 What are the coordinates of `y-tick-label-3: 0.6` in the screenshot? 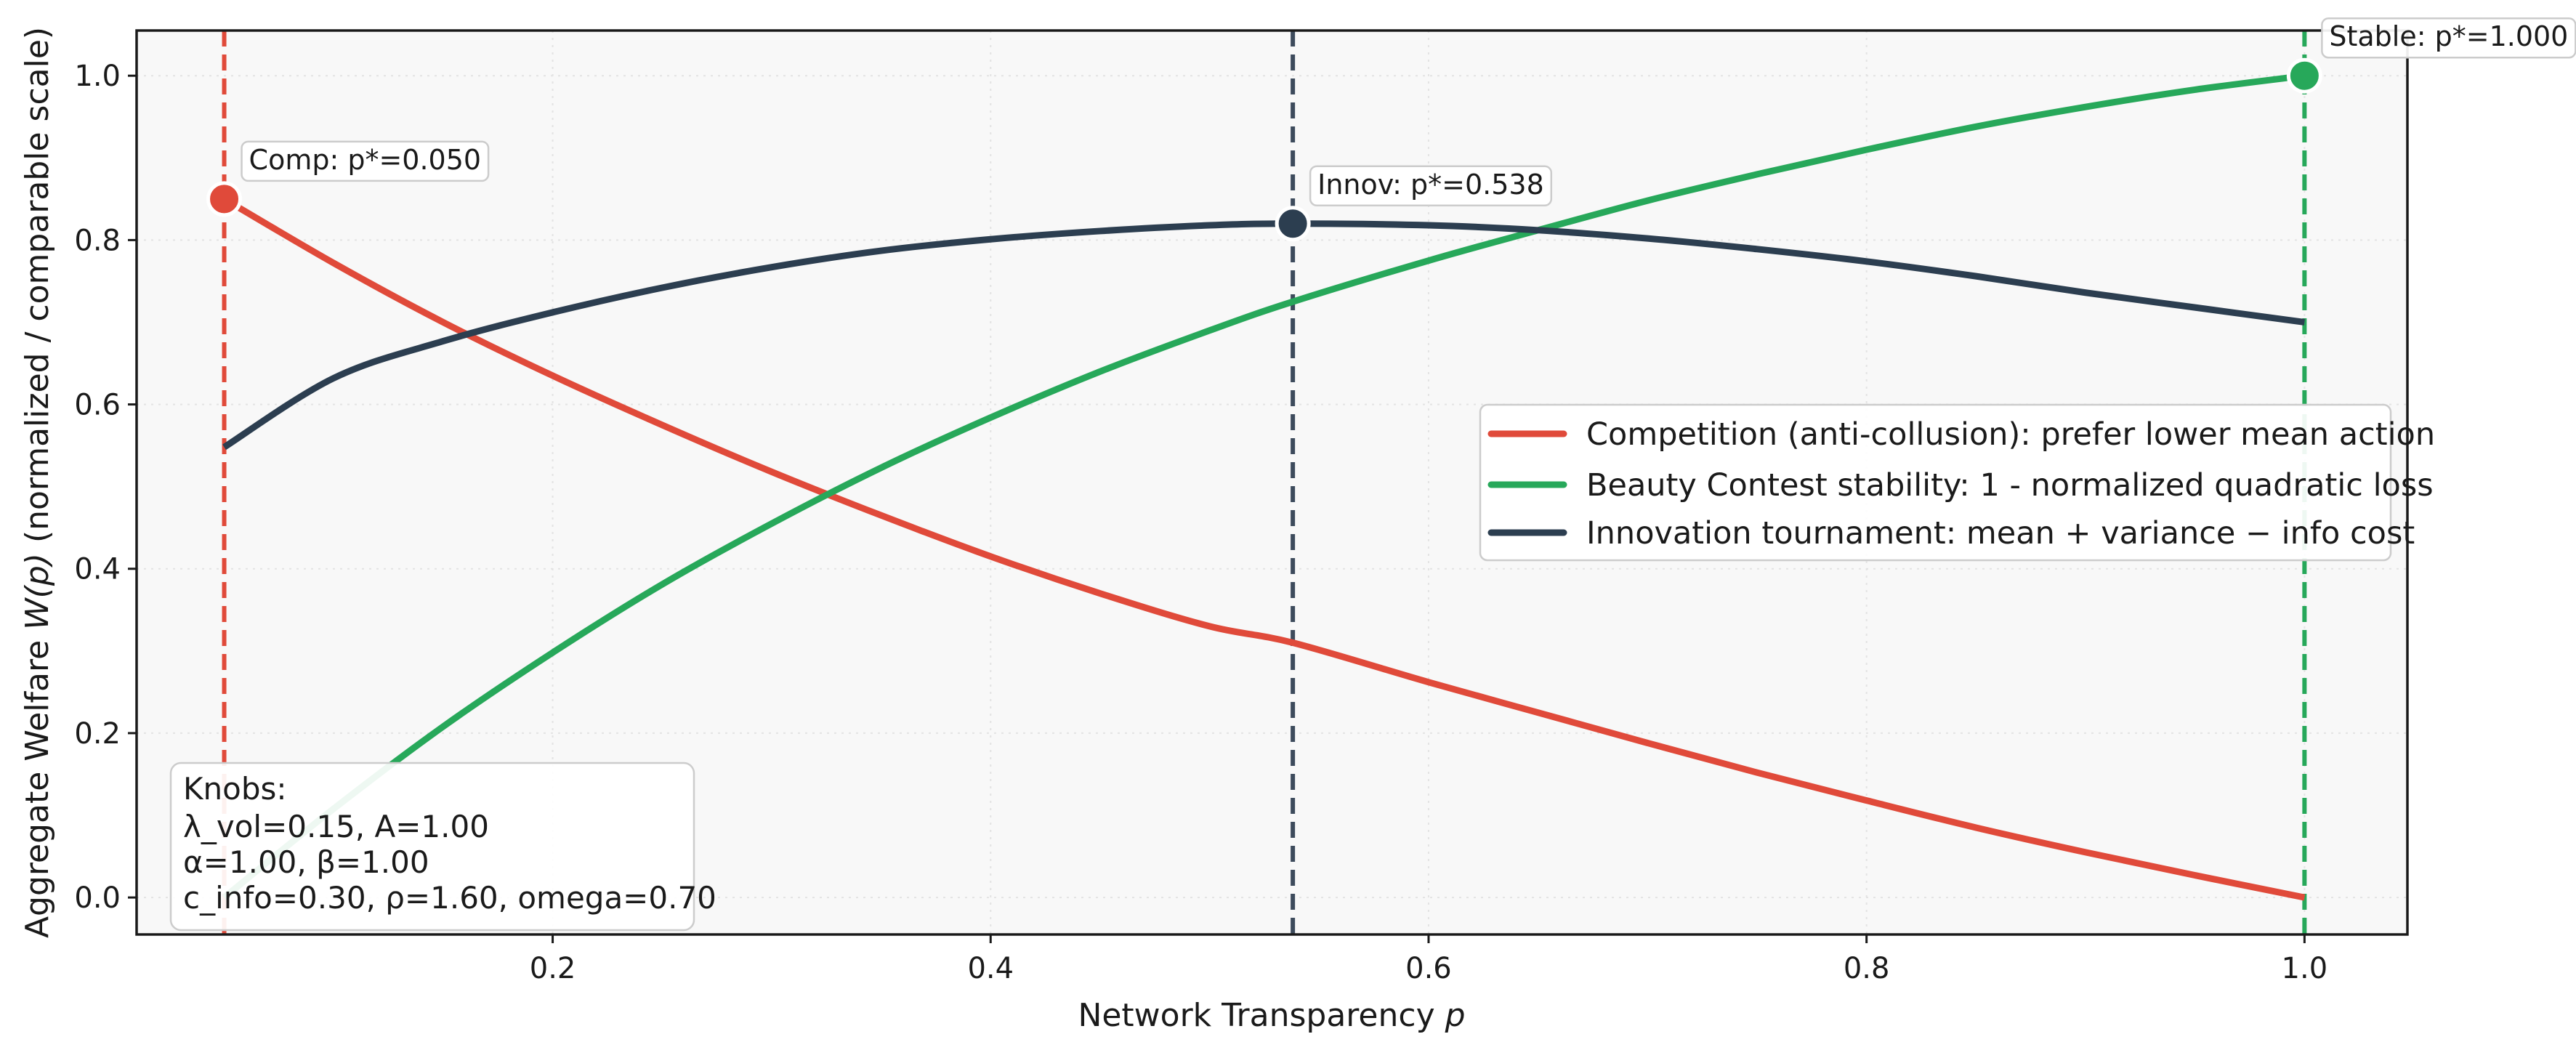 It's located at (97, 405).